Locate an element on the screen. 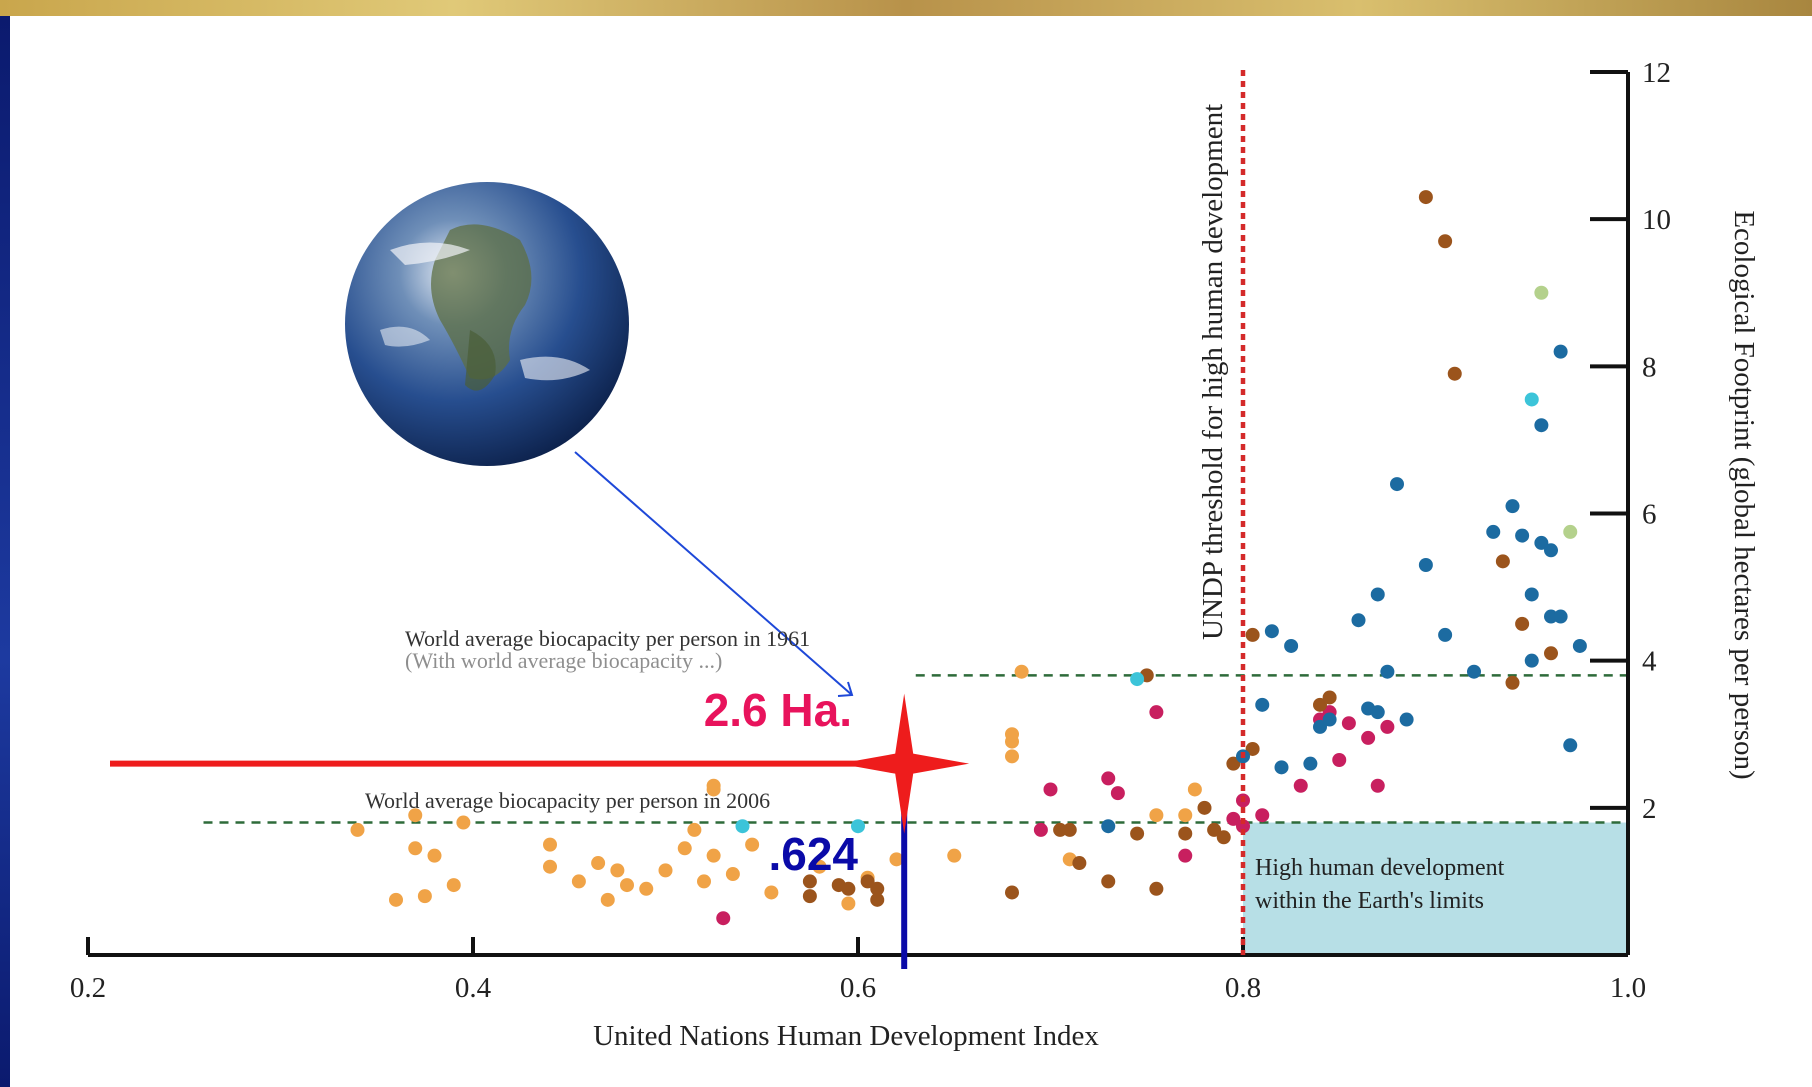  x-axis-title: United Nations Human Development Index is located at coordinates (846, 1036).